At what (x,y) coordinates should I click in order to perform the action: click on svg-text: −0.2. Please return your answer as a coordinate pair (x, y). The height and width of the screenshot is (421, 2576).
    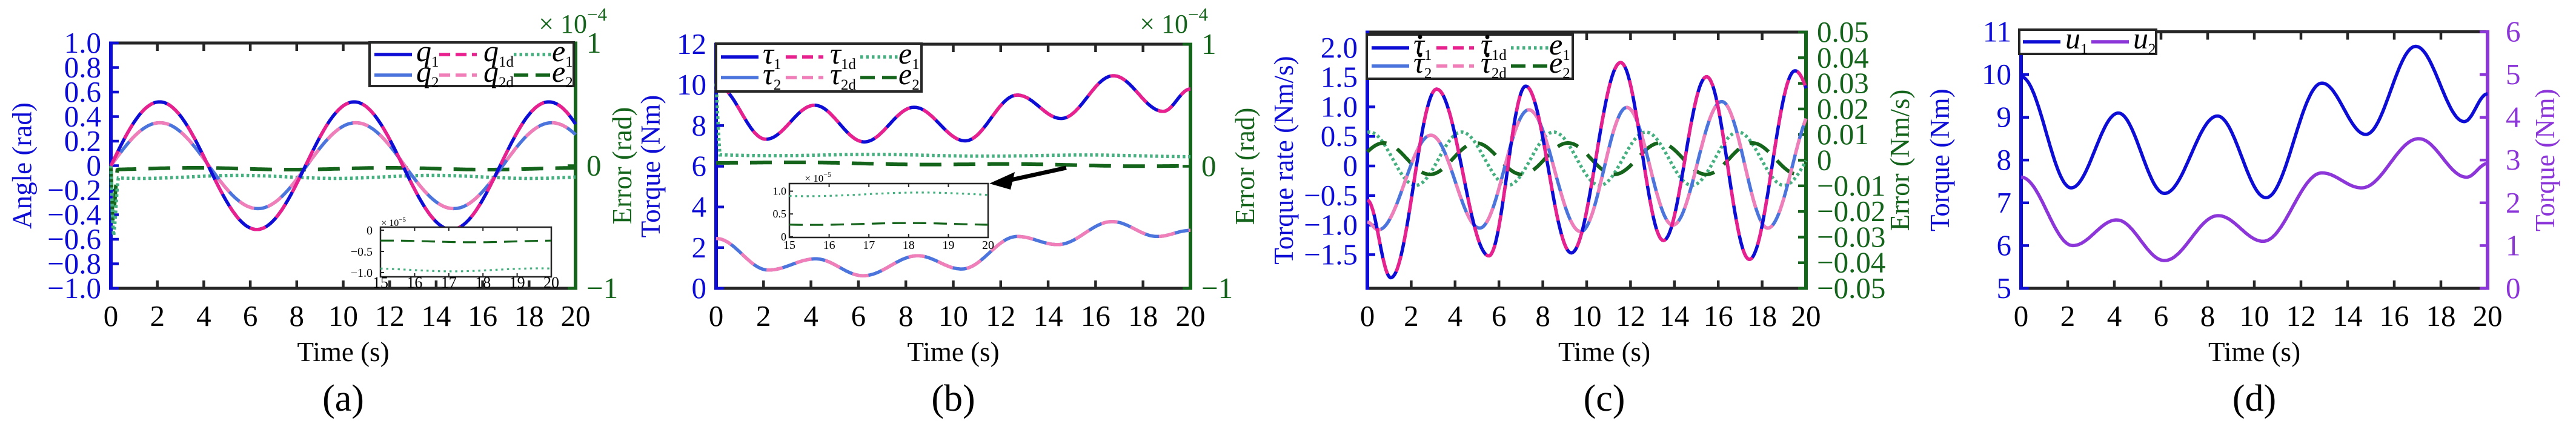
    Looking at the image, I should click on (74, 190).